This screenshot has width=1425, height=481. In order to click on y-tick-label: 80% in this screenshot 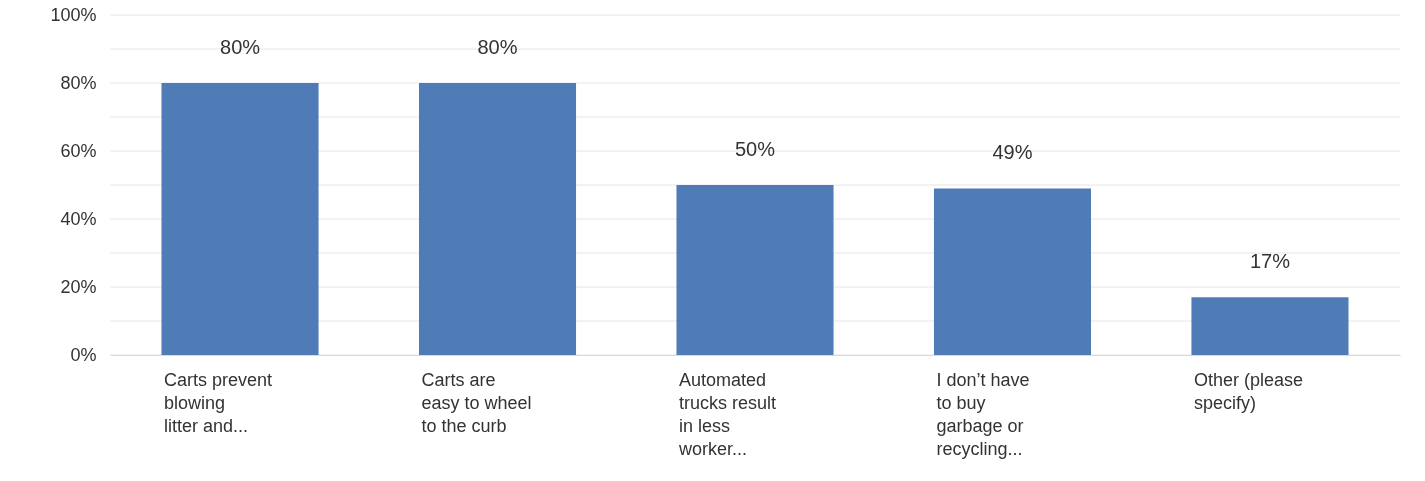, I will do `click(78, 82)`.